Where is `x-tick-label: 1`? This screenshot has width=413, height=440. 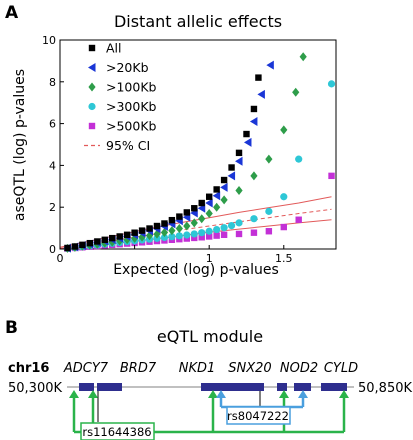 x-tick-label: 1 is located at coordinates (209, 258).